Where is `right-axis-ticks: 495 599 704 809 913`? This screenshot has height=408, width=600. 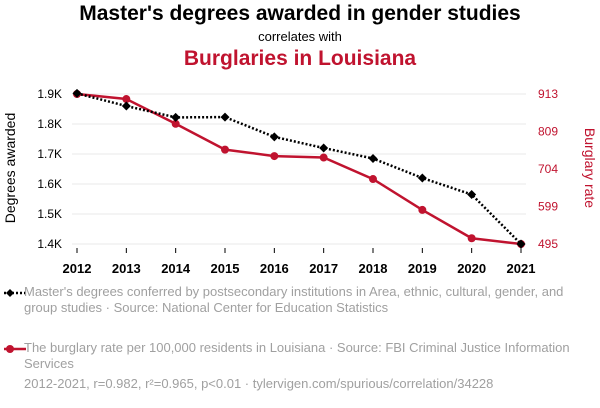
right-axis-ticks: 495 599 704 809 913 is located at coordinates (548, 169).